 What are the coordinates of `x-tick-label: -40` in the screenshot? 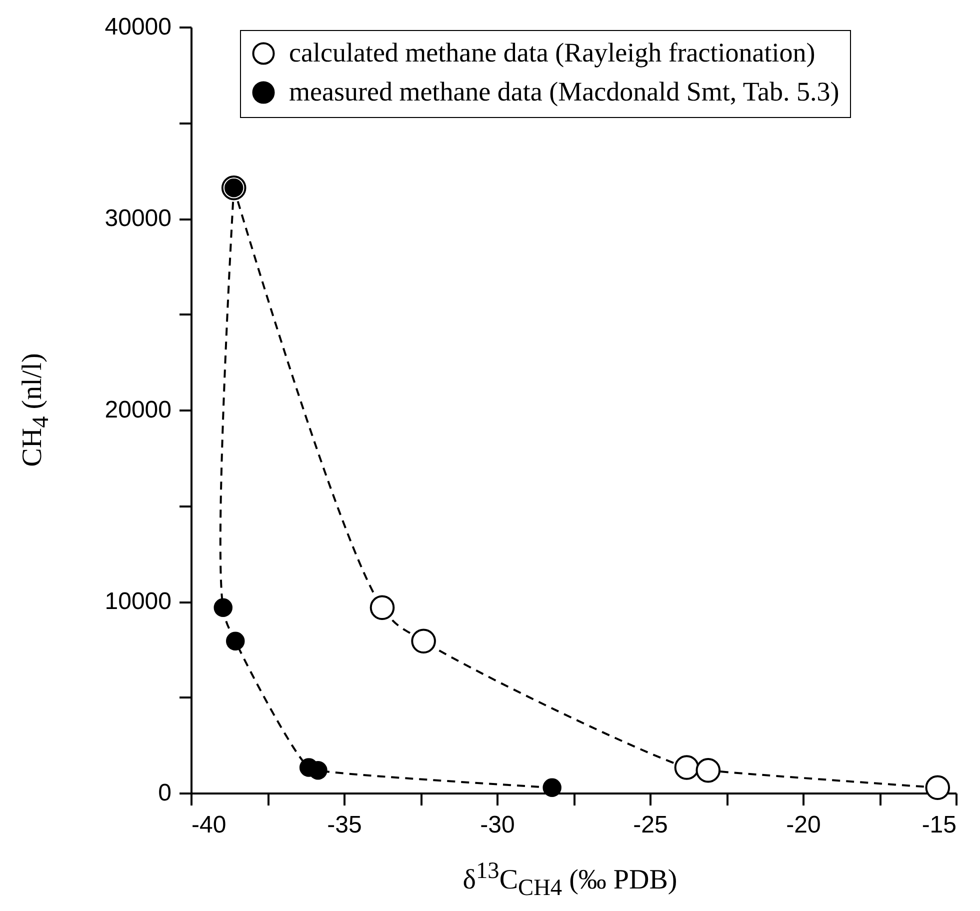 It's located at (209, 825).